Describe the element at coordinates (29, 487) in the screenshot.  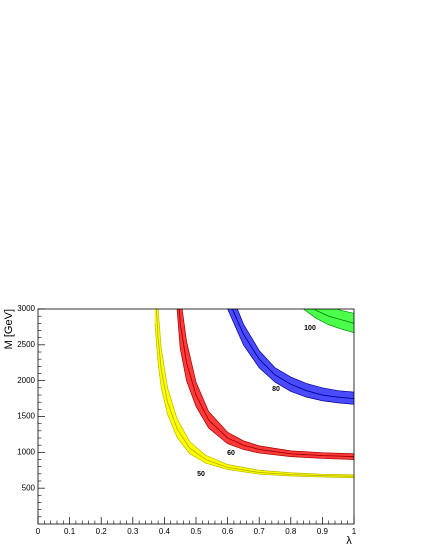
I see `y-tick-label: 500` at that location.